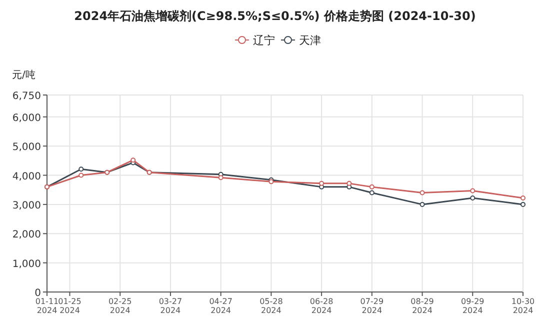  Describe the element at coordinates (372, 306) in the screenshot. I see `x-tick-label: 07-29 2024` at that location.